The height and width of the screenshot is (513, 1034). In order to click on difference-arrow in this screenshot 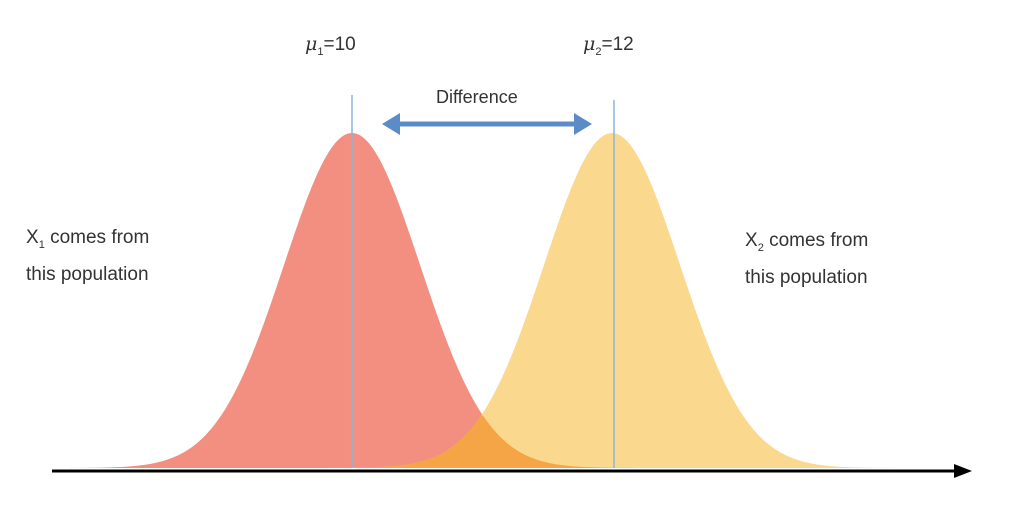, I will do `click(487, 124)`.